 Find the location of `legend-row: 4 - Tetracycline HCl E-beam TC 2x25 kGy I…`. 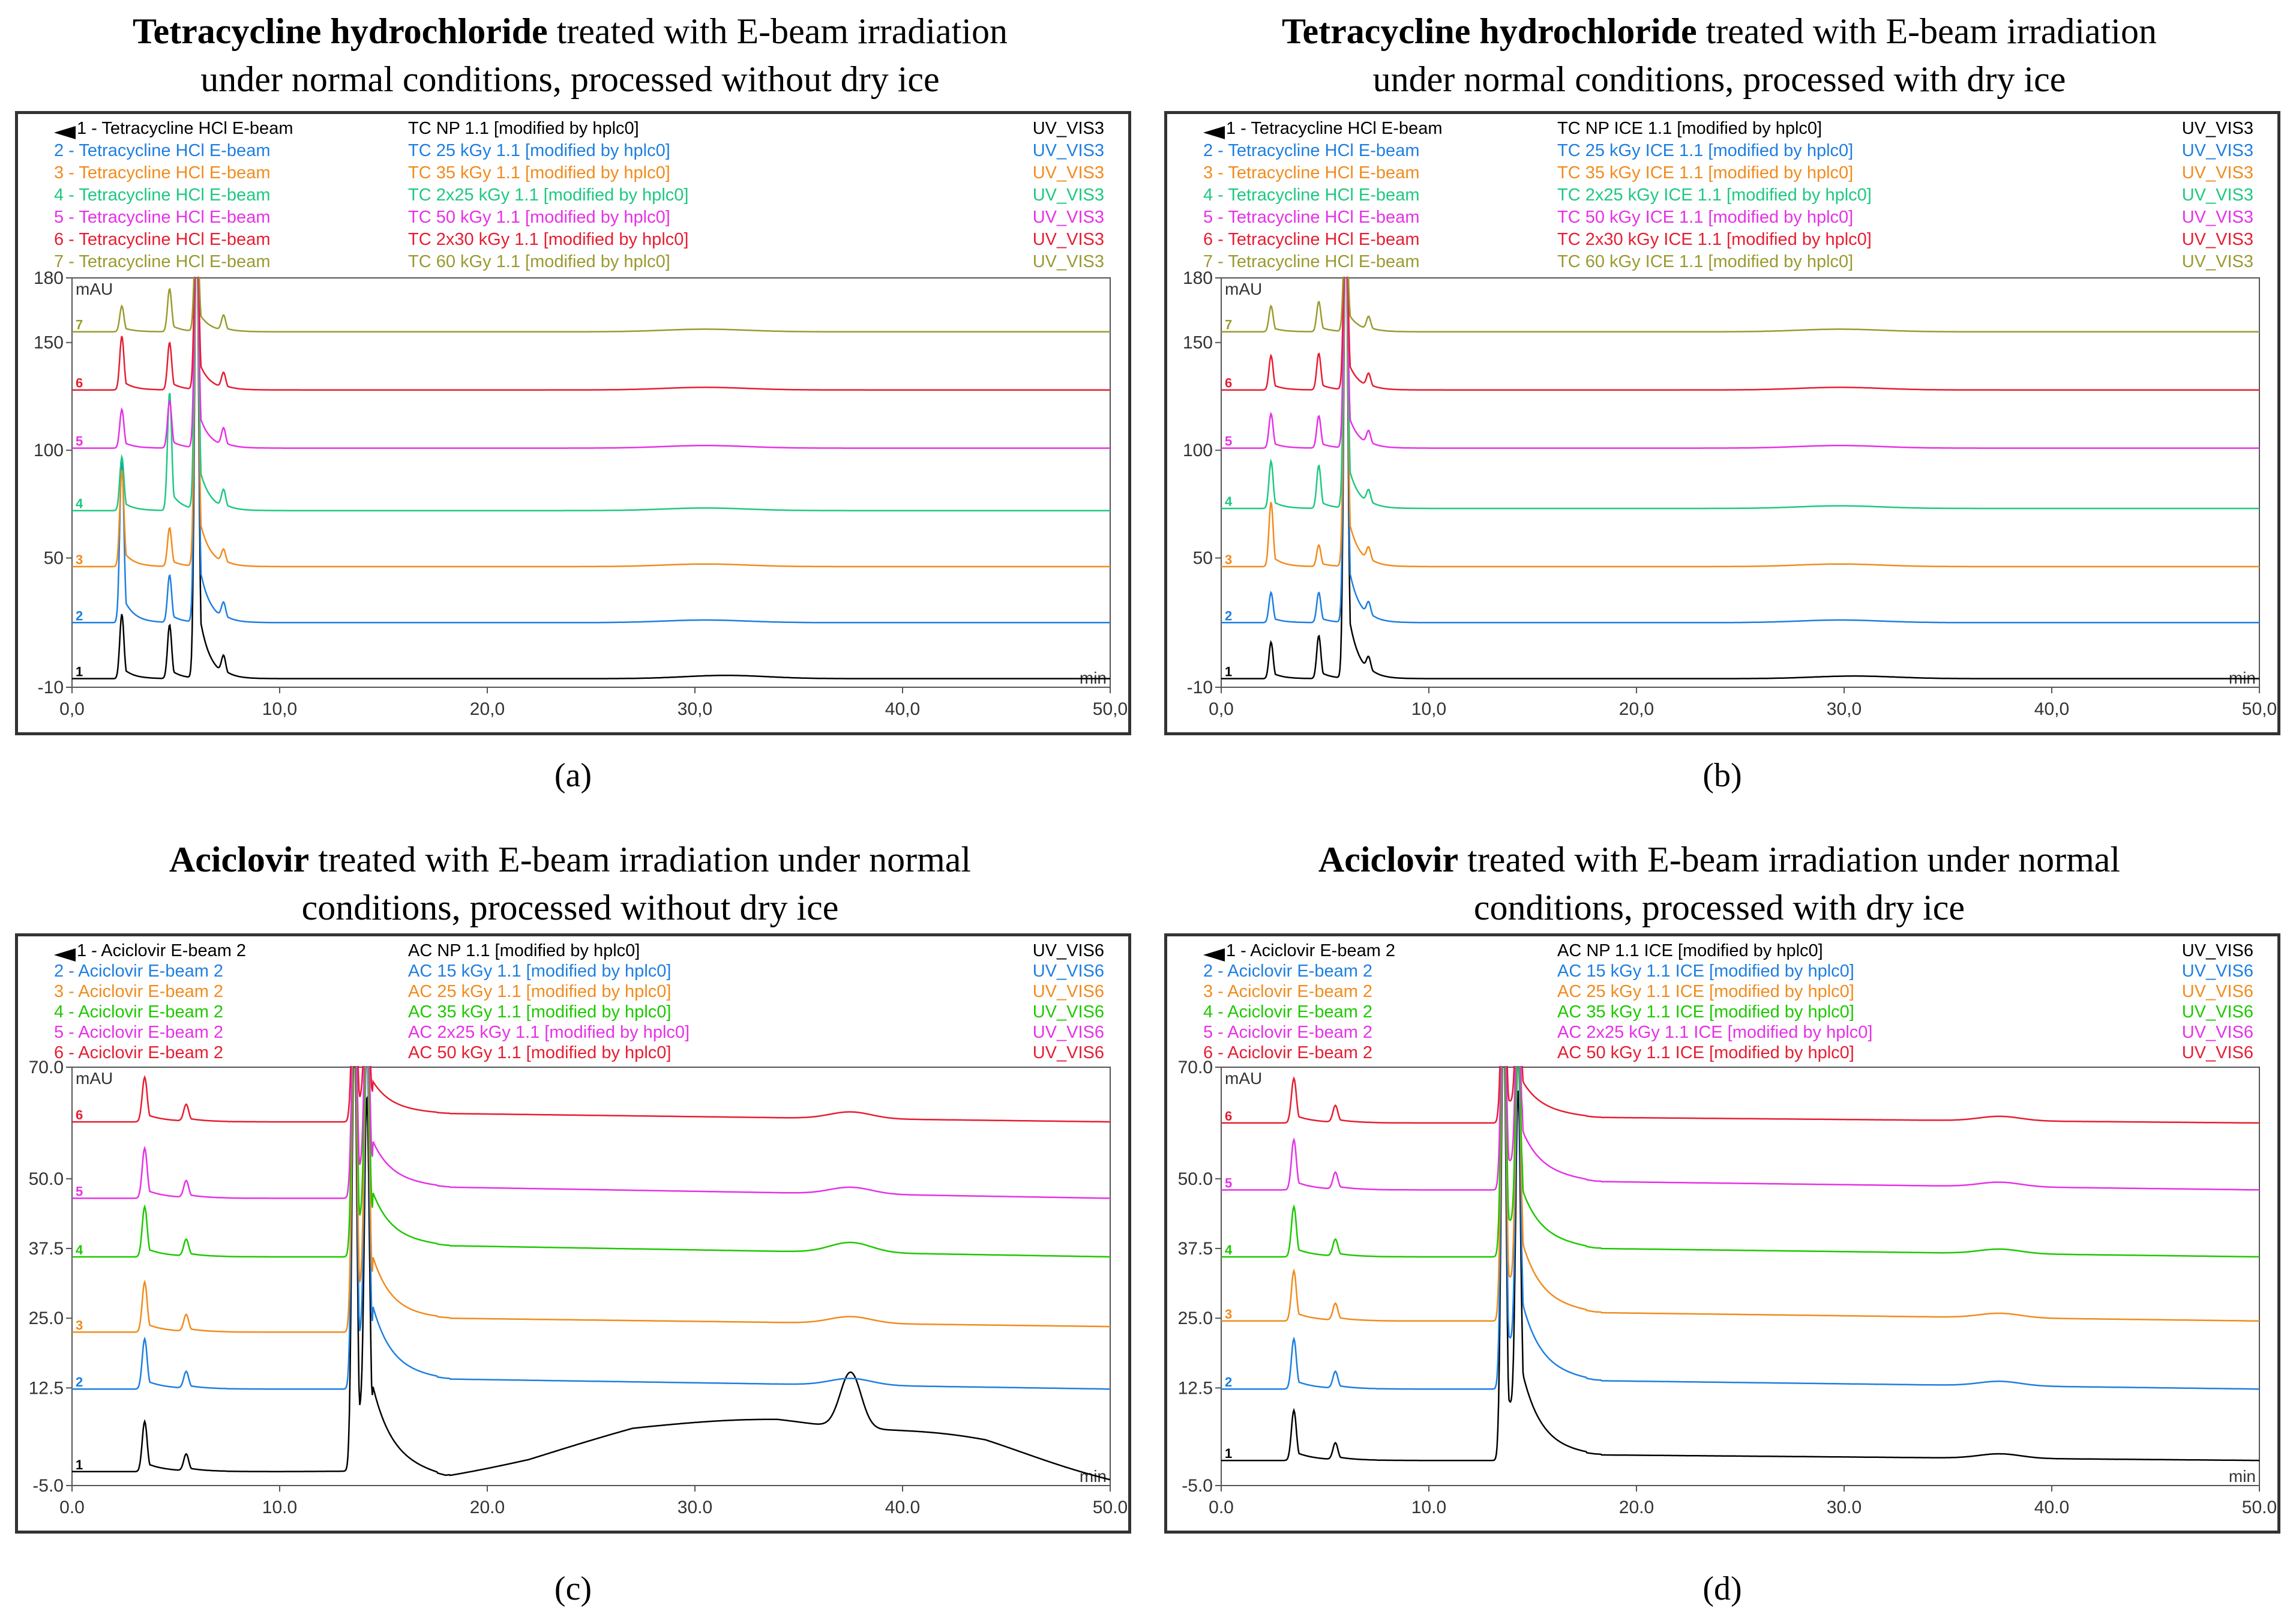

legend-row: 4 - Tetracycline HCl E-beam TC 2x25 kGy I… is located at coordinates (1722, 197).